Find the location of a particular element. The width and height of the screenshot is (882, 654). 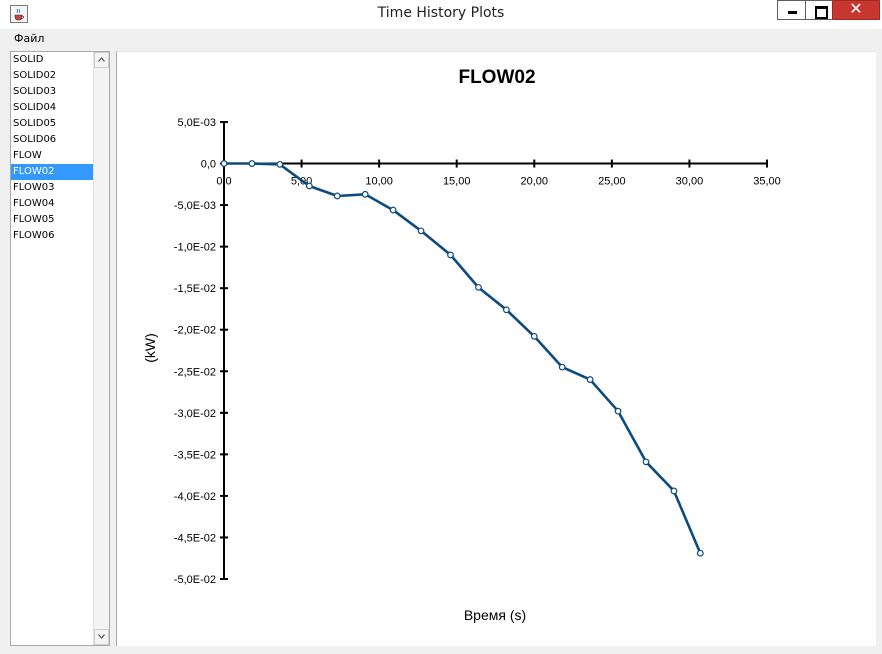

list-item-flow06: FLOW06 is located at coordinates (34, 235).